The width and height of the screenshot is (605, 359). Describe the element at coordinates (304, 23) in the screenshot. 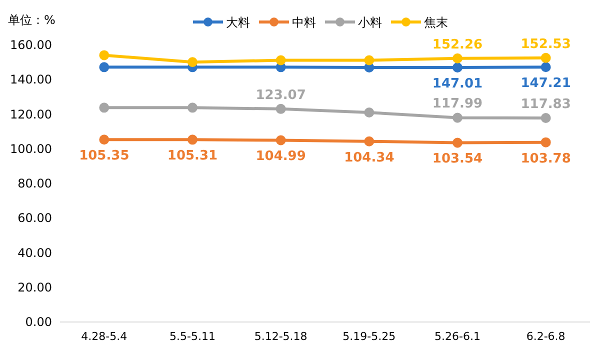

I see `legend-label: 中料` at that location.